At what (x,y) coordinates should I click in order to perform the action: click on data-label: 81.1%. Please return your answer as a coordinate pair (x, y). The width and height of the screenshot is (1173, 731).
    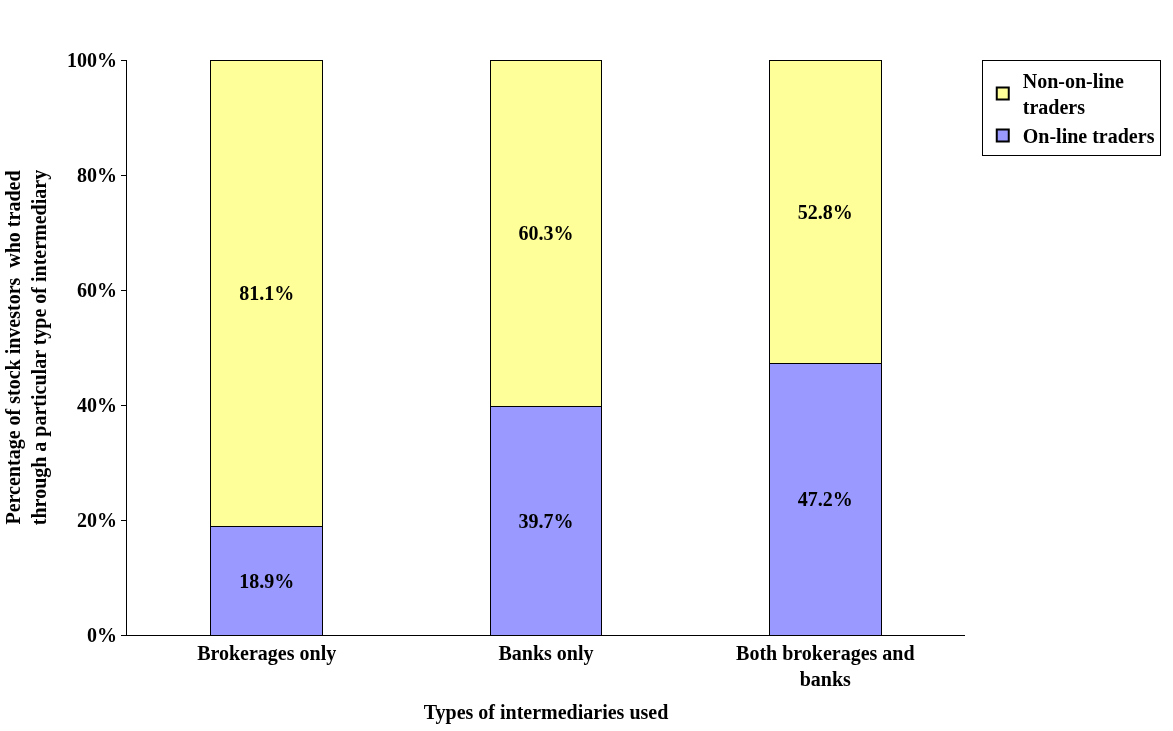
    Looking at the image, I should click on (267, 293).